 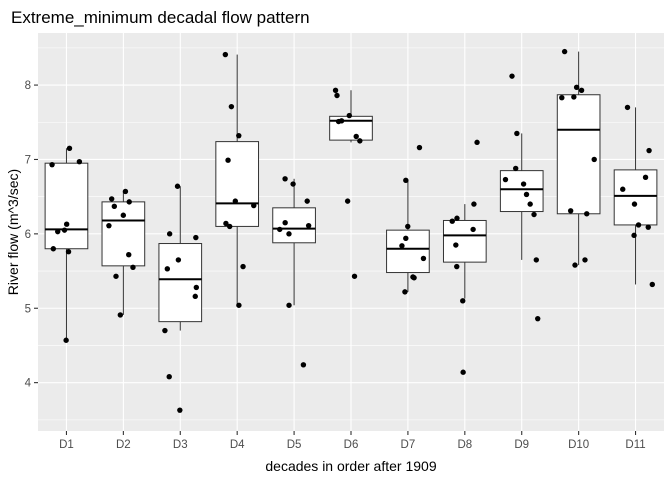 What do you see at coordinates (160, 17) in the screenshot?
I see `chart-title: Extreme_minimum decadal flow pattern` at bounding box center [160, 17].